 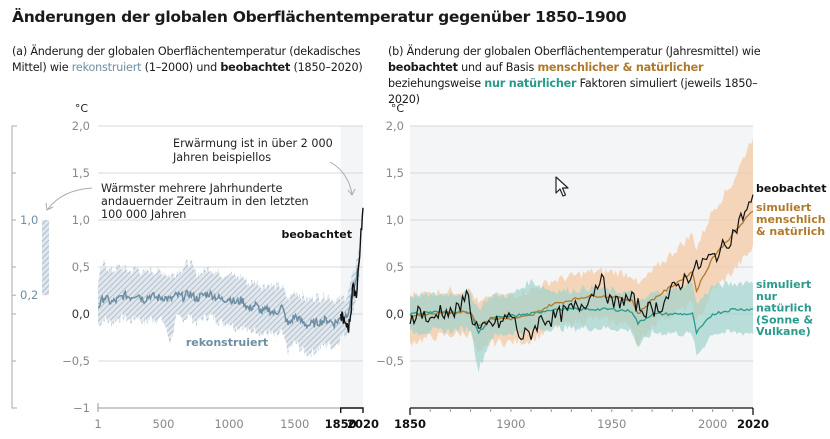 What do you see at coordinates (81, 408) in the screenshot?
I see `y-tick-label: −1` at bounding box center [81, 408].